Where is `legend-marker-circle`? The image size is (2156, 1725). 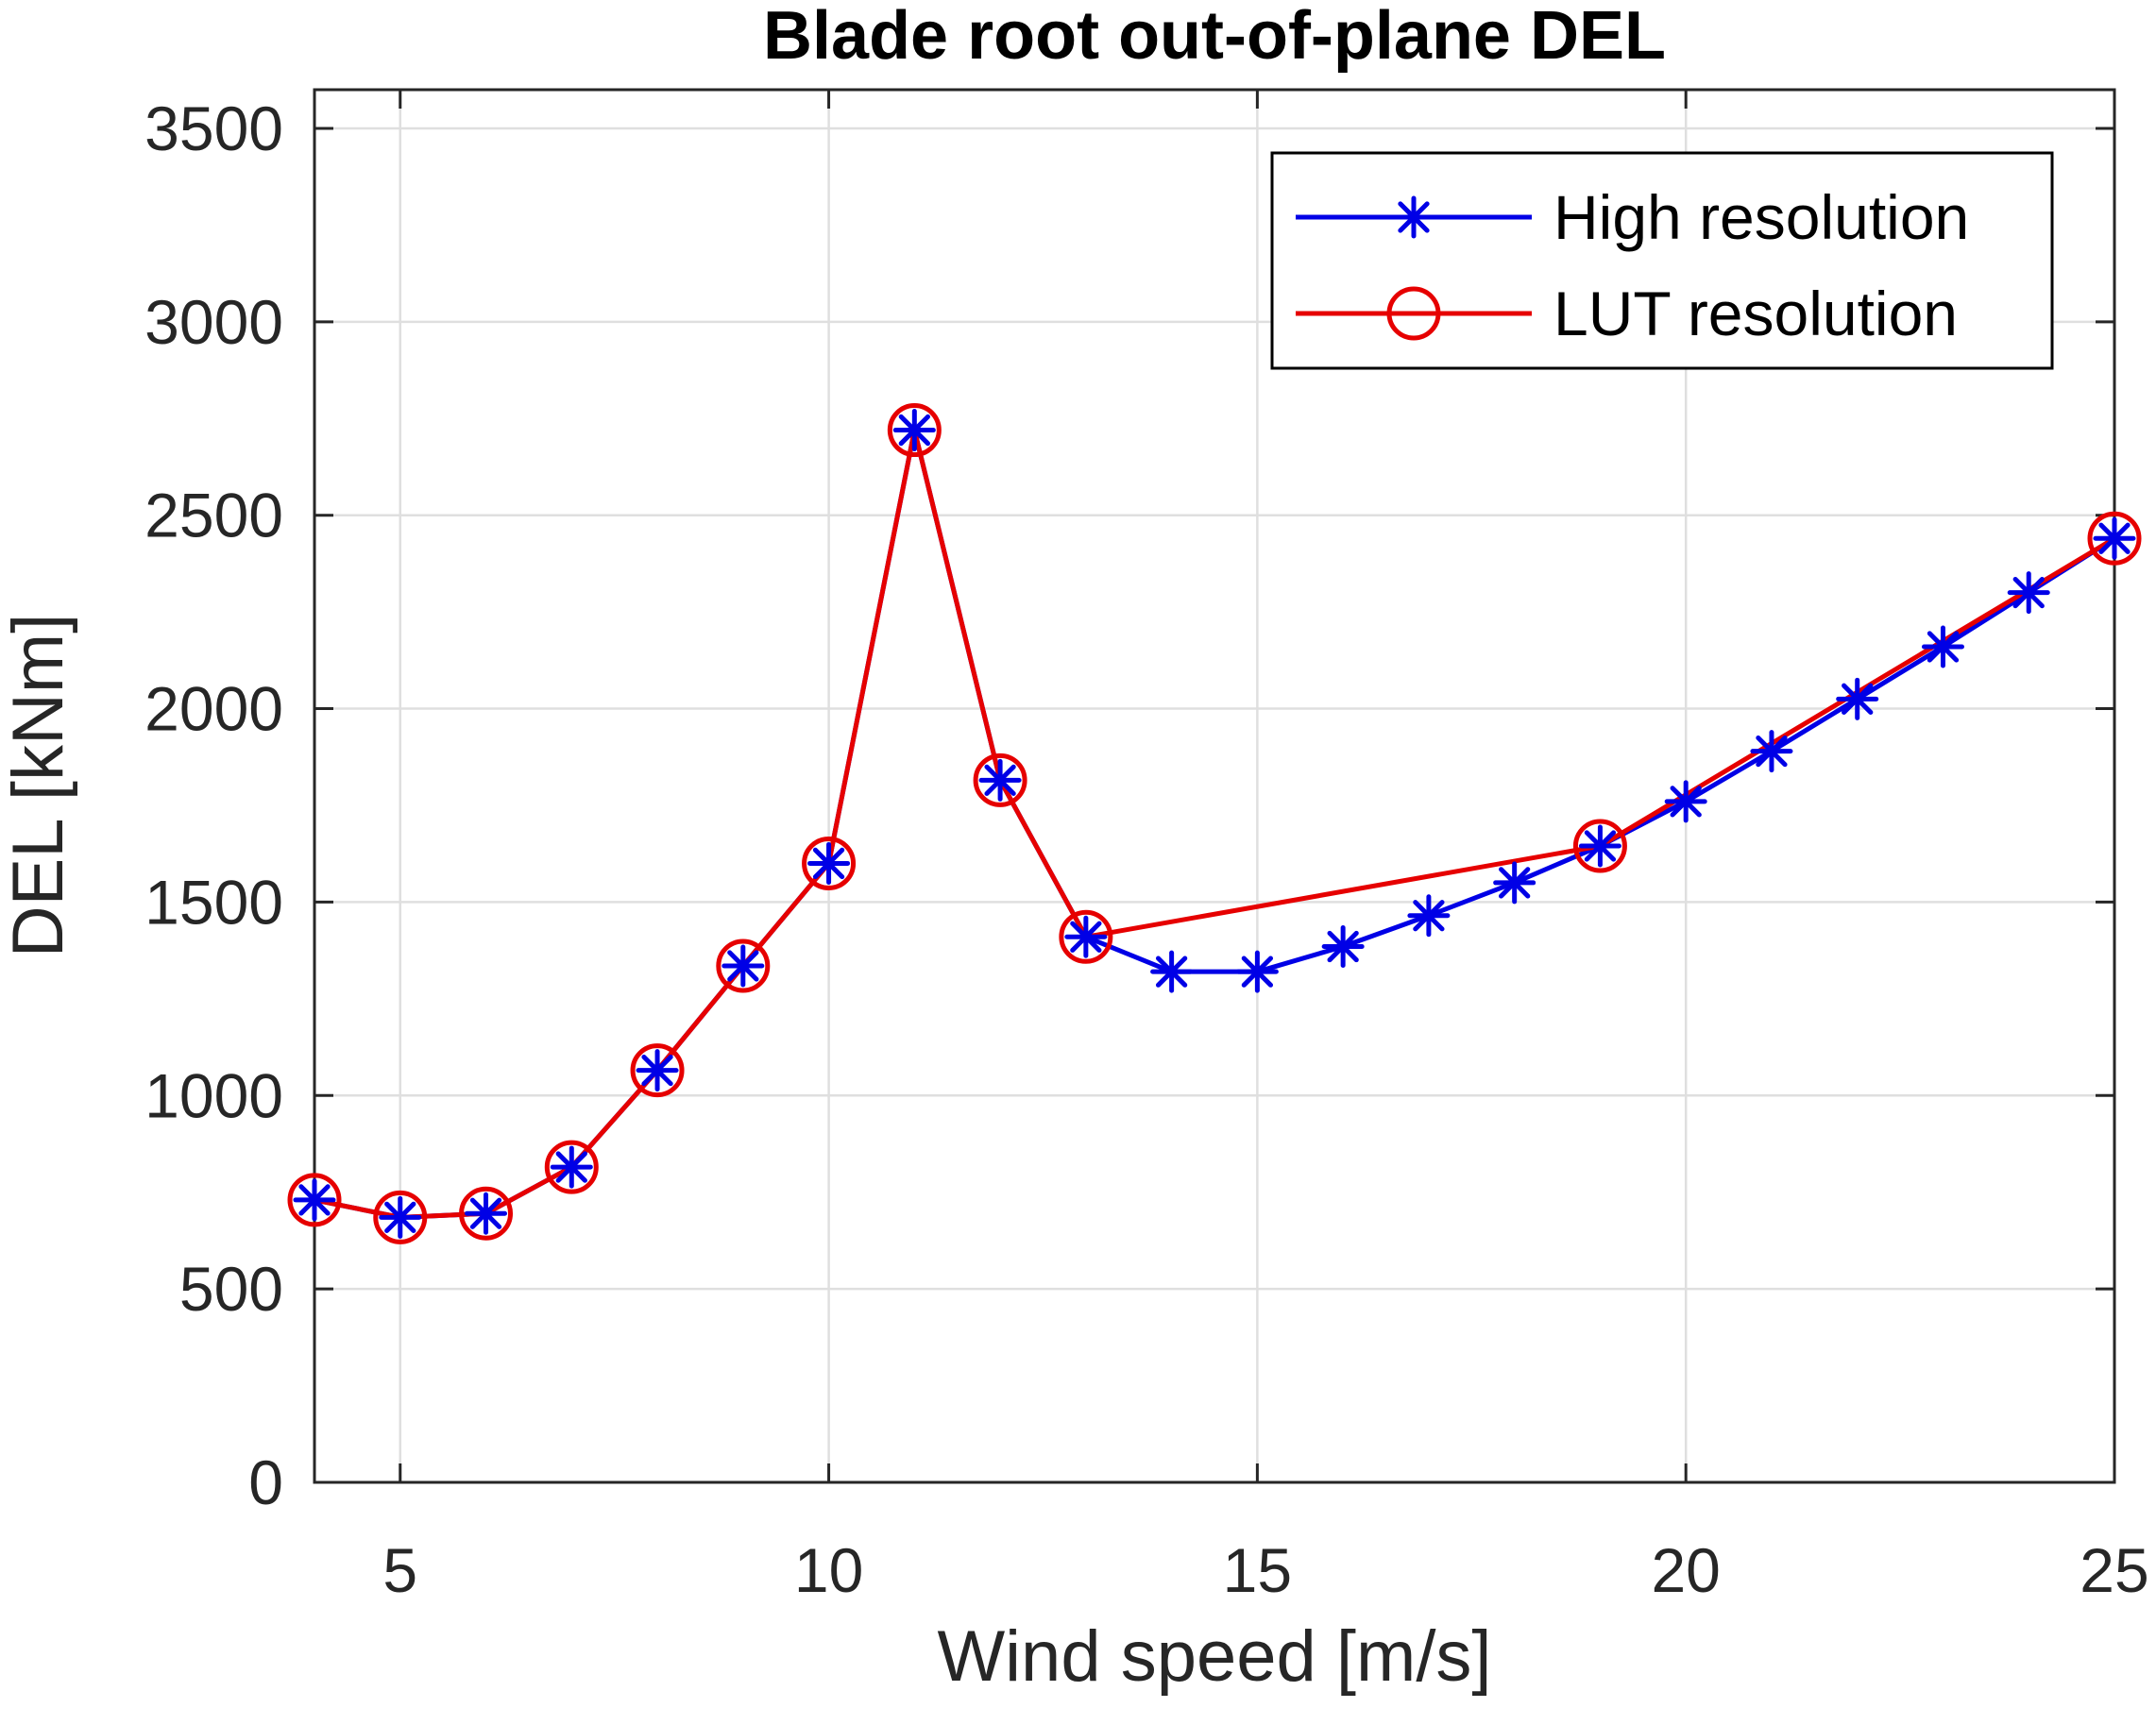 legend-marker-circle is located at coordinates (1414, 313).